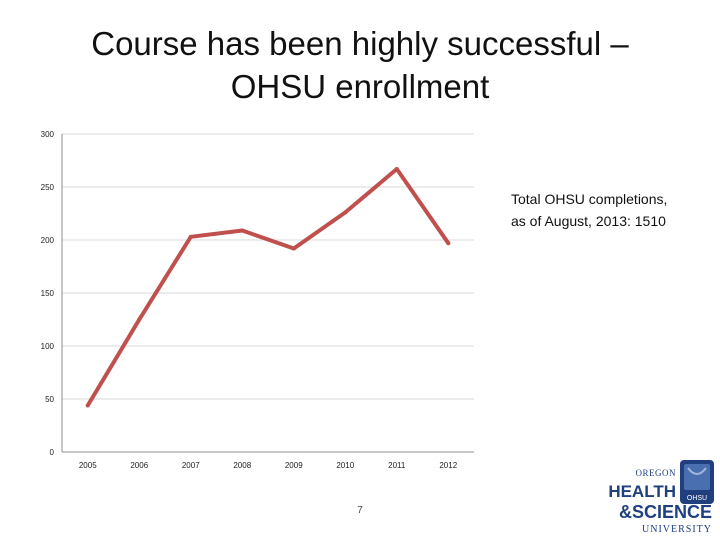 The image size is (720, 540). I want to click on y-axis-tick-labels: 0 50 100 150 200 250 300, so click(48, 293).